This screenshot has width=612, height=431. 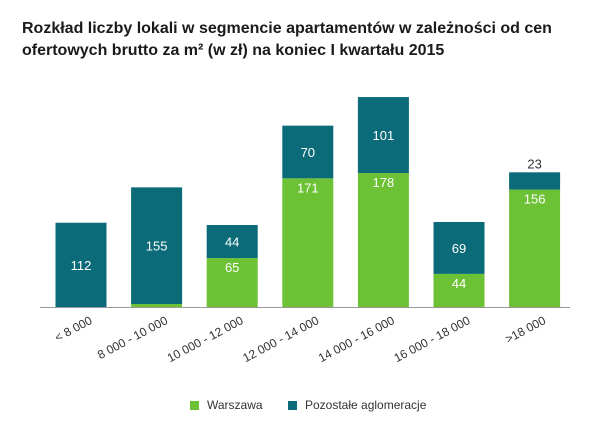 I want to click on legend-item-pozostale: Pozostałe aglomeracje, so click(x=357, y=405).